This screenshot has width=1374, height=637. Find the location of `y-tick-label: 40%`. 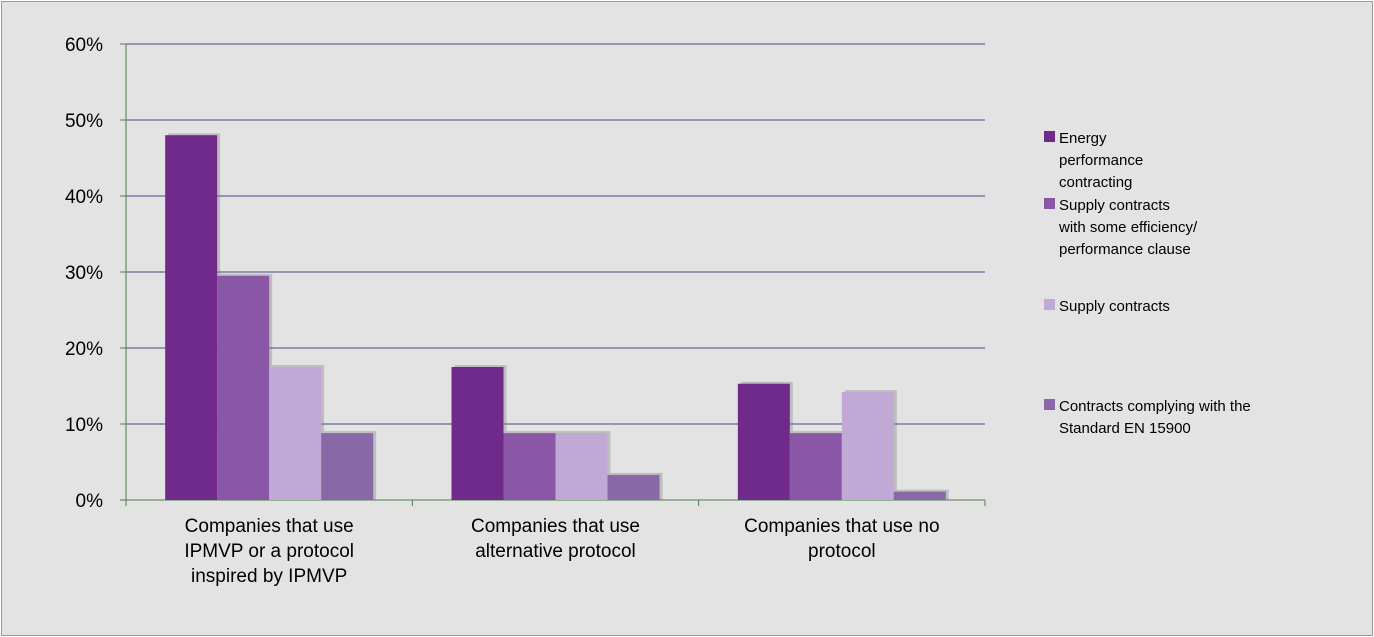

y-tick-label: 40% is located at coordinates (84, 197).